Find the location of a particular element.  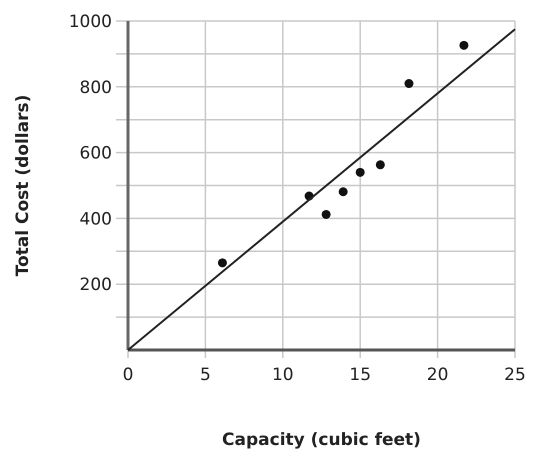

y-tick-label: 1000 is located at coordinates (90, 22).